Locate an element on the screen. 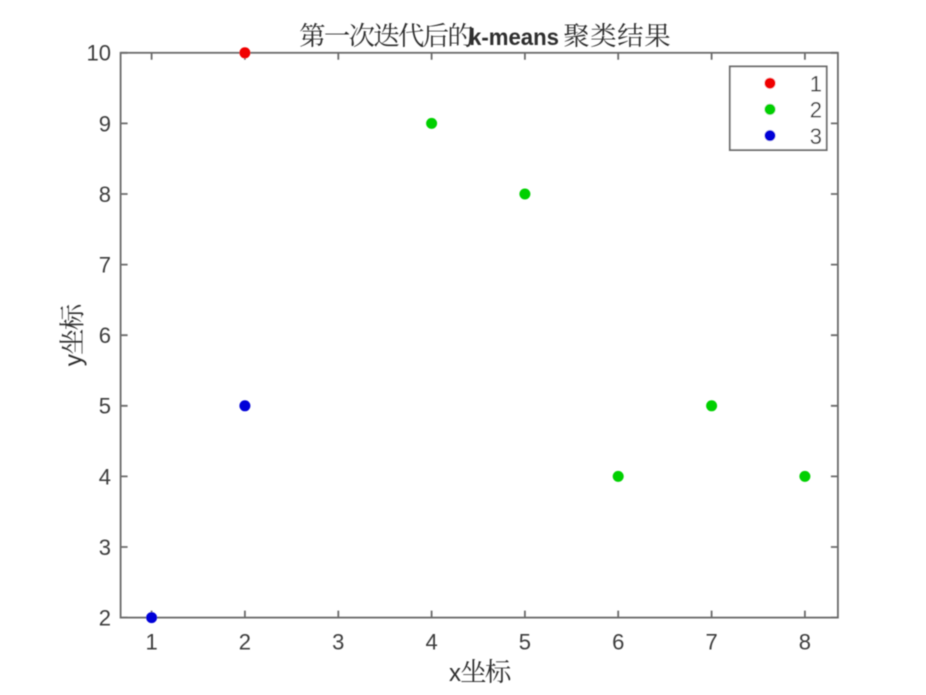  svg-text: y is located at coordinates (74, 360).